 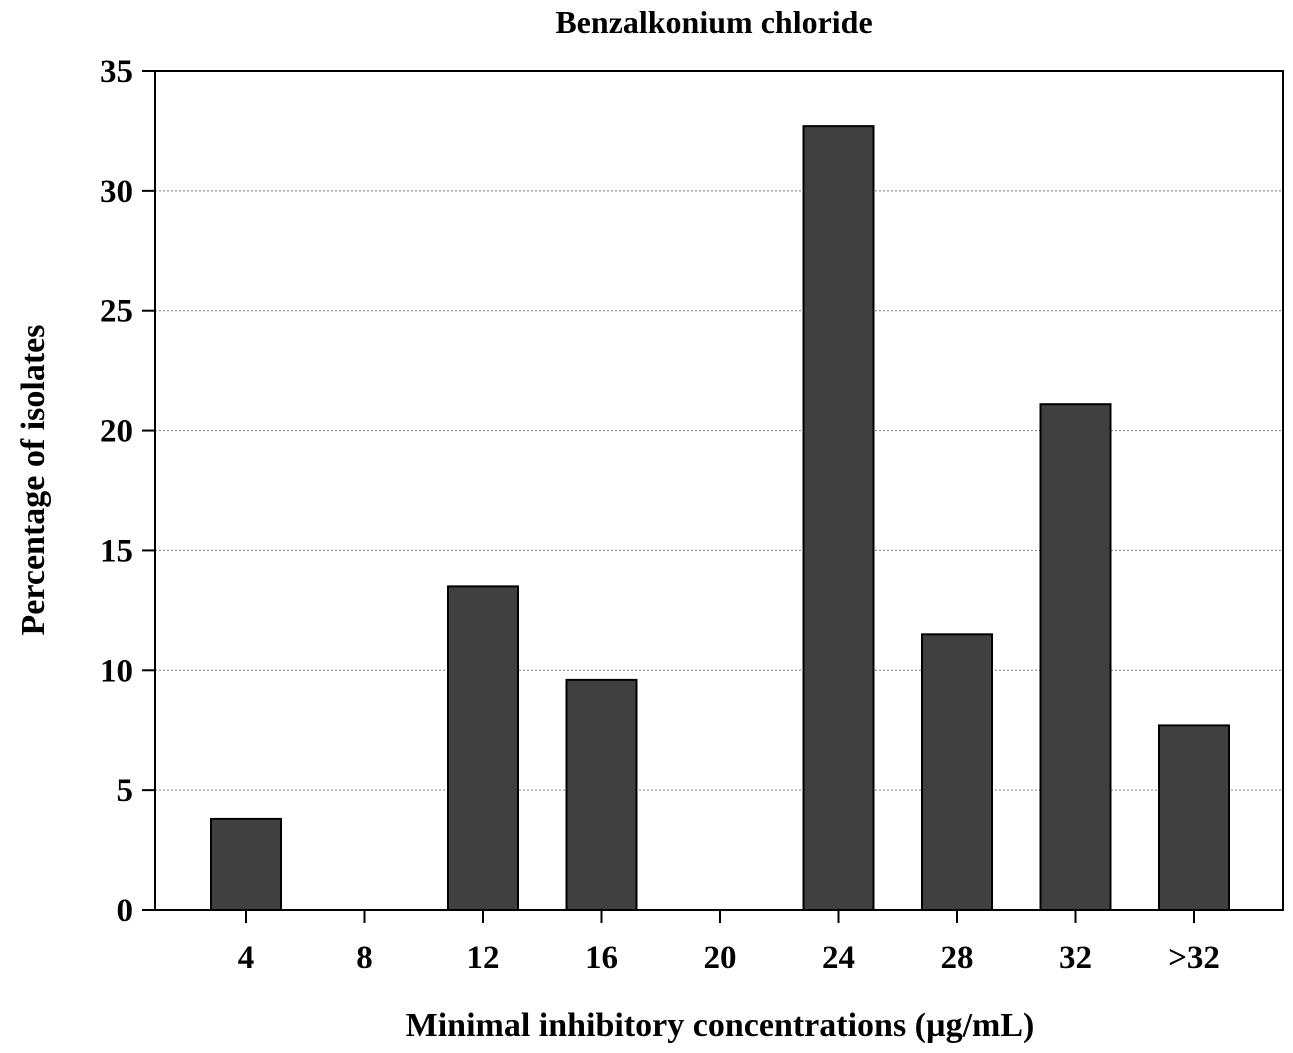 What do you see at coordinates (127, 491) in the screenshot?
I see `y-axis-ticks: 0 5 10 15 20 25 30 35` at bounding box center [127, 491].